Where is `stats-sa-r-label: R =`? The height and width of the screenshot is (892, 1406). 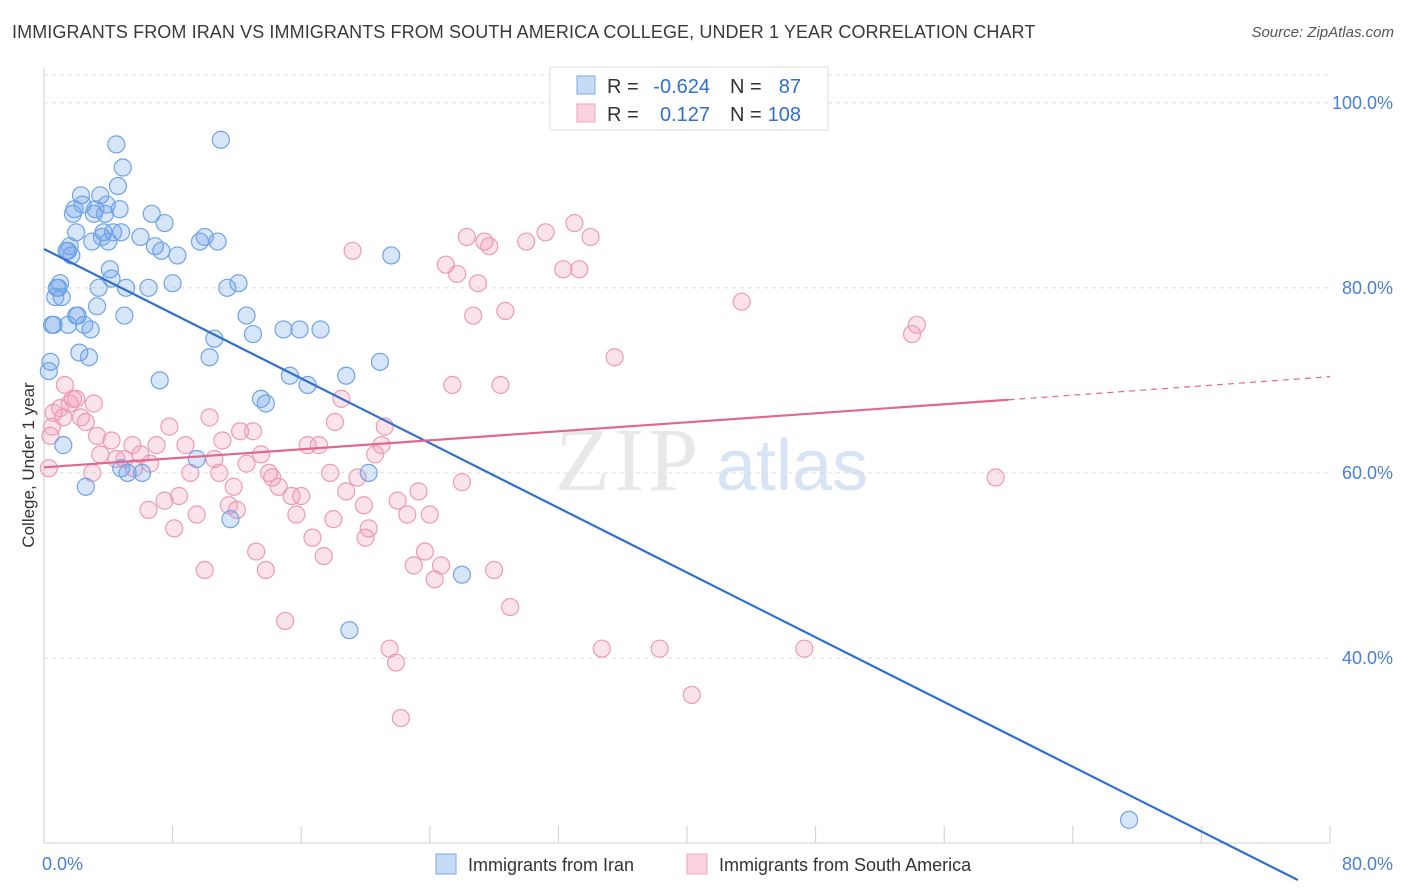
stats-sa-r-label: R = is located at coordinates (623, 115).